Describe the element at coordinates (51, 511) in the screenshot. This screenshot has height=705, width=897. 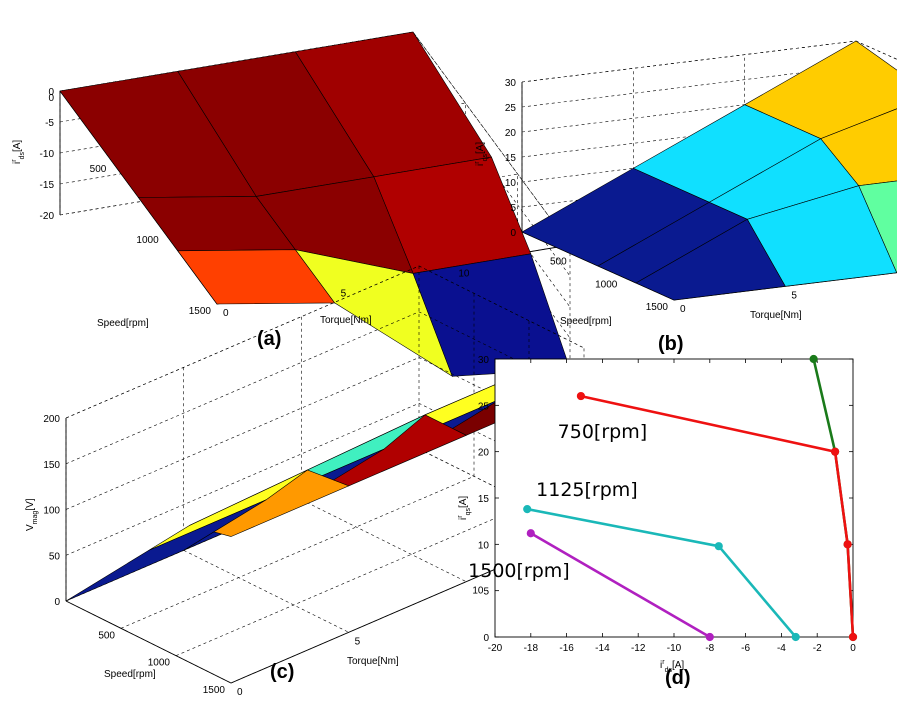
I see `z-tick-label: 100` at that location.